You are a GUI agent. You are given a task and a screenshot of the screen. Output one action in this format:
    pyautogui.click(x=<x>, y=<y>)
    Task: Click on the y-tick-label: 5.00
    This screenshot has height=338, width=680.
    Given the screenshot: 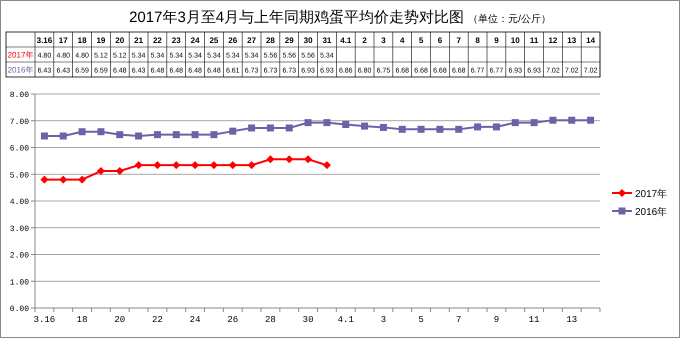 What is the action you would take?
    pyautogui.click(x=20, y=175)
    